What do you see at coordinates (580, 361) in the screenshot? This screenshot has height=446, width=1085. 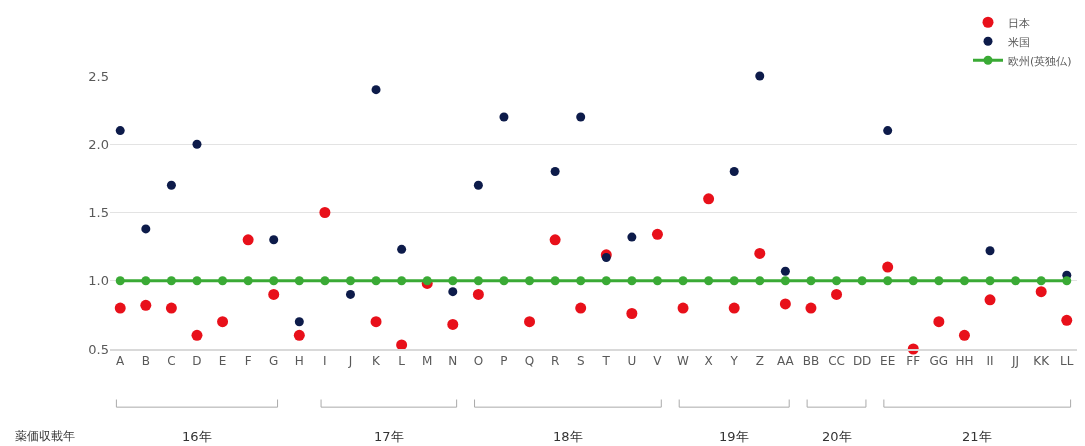 I see `x-tick-label: S` at bounding box center [580, 361].